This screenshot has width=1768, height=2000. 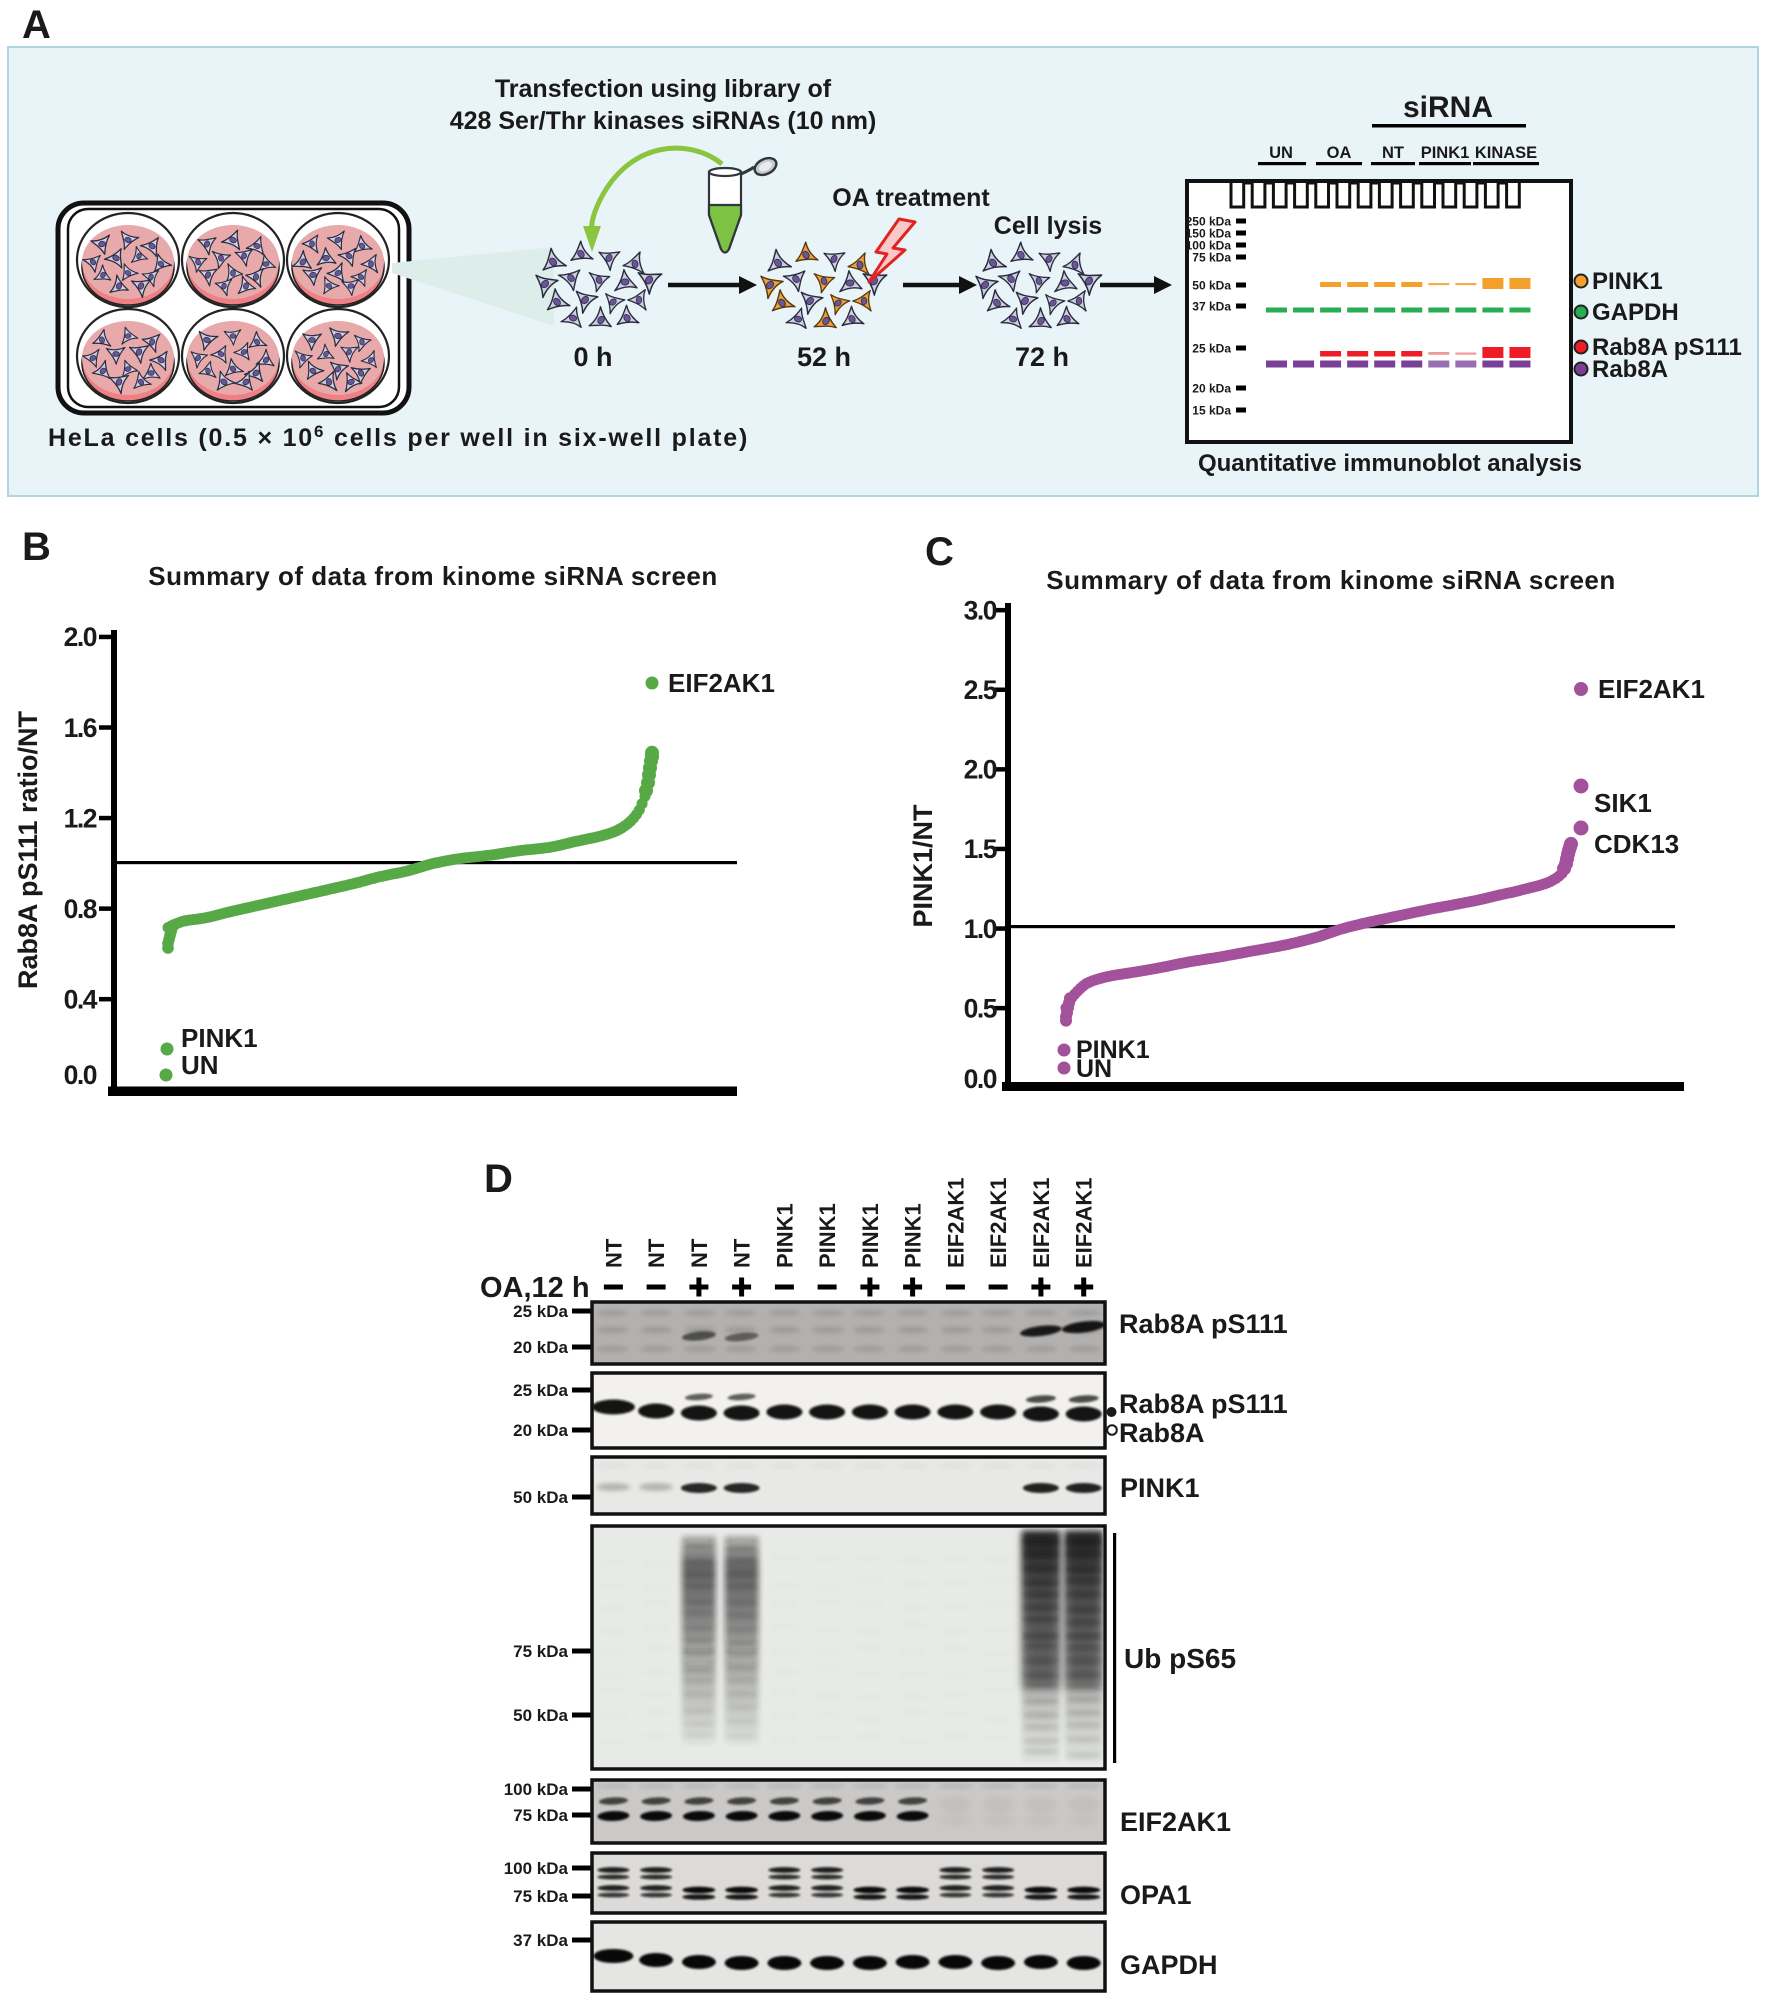 What do you see at coordinates (80, 728) in the screenshot?
I see `svg-text: 1.6` at bounding box center [80, 728].